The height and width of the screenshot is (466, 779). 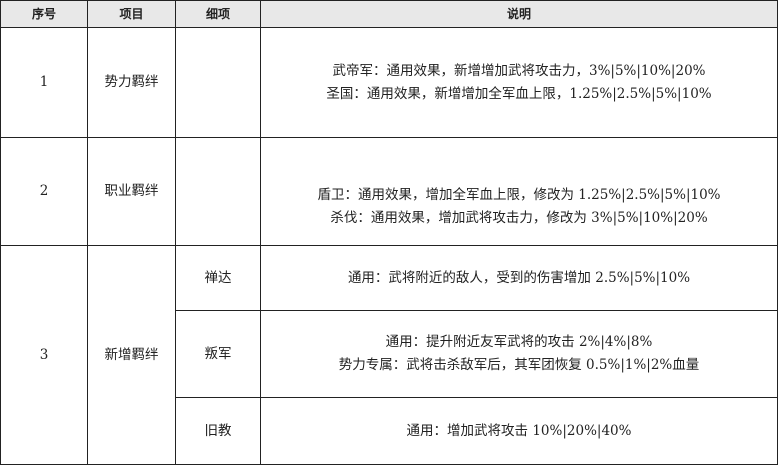 I want to click on desc-line: 杀伐：通用效果，增加武将攻击力，修改为 3%|5%|10%|20%, so click(x=519, y=217).